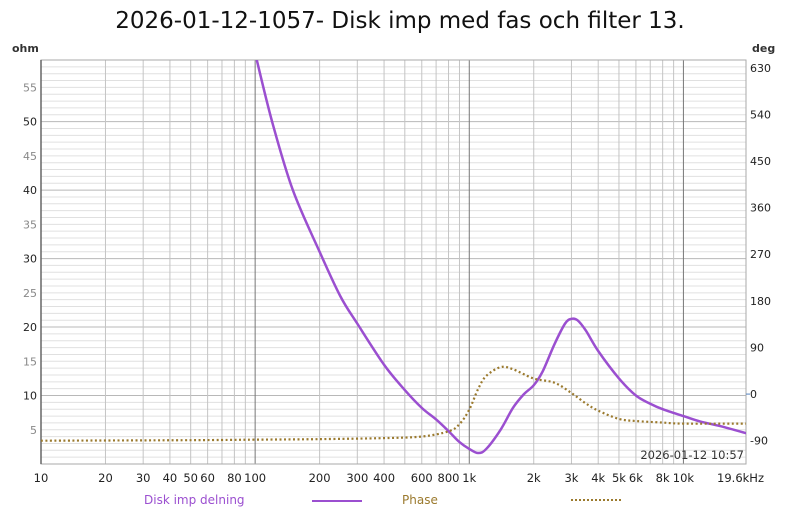 Image resolution: width=800 pixels, height=516 pixels. I want to click on svg-text: 90, so click(757, 347).